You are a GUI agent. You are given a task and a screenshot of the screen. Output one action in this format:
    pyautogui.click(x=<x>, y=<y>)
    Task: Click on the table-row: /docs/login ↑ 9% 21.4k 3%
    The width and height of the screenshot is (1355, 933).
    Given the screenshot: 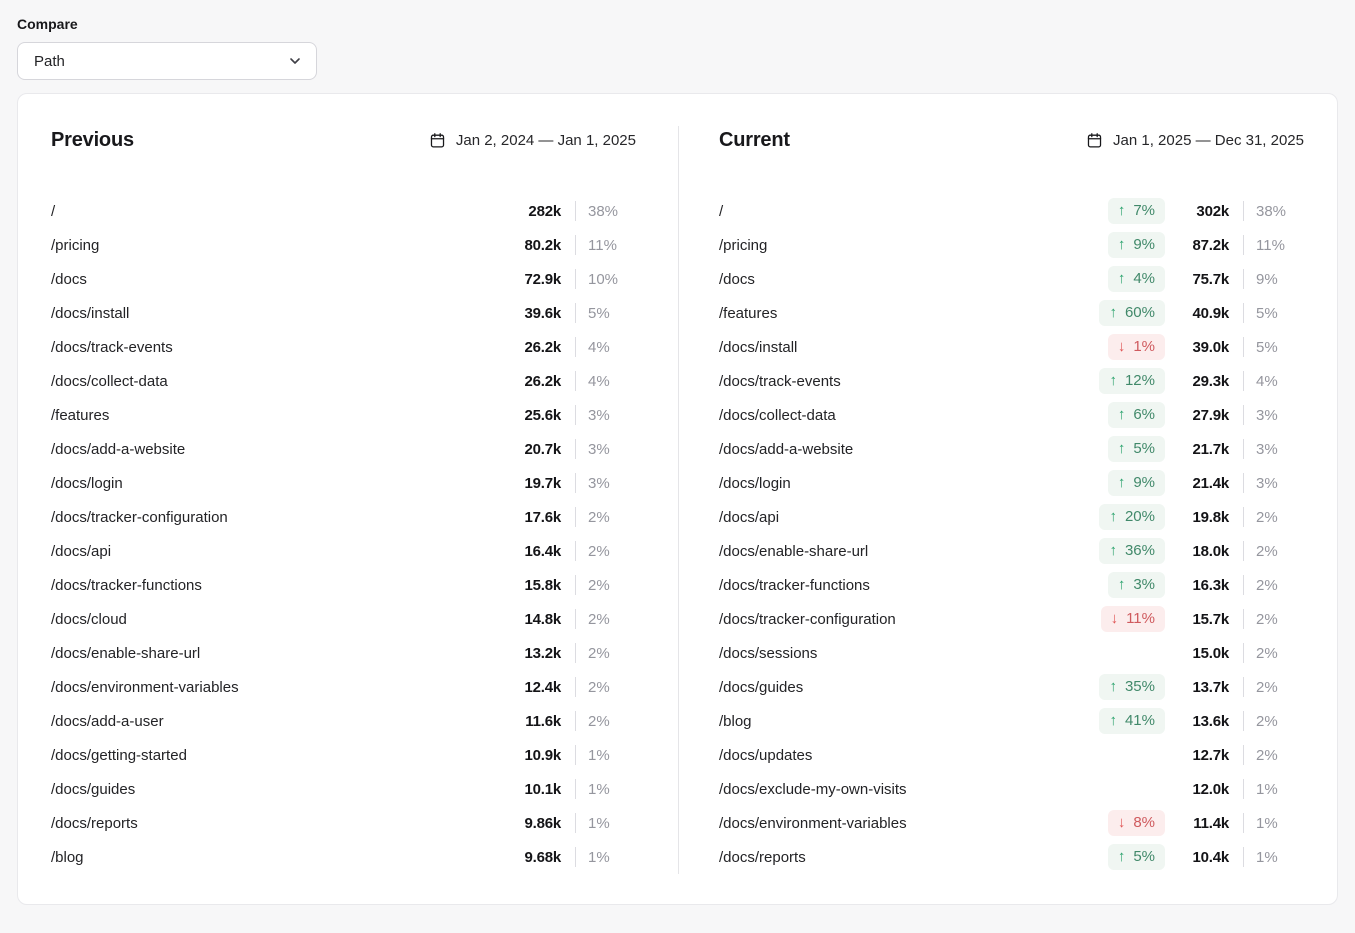 What is the action you would take?
    pyautogui.click(x=1011, y=483)
    